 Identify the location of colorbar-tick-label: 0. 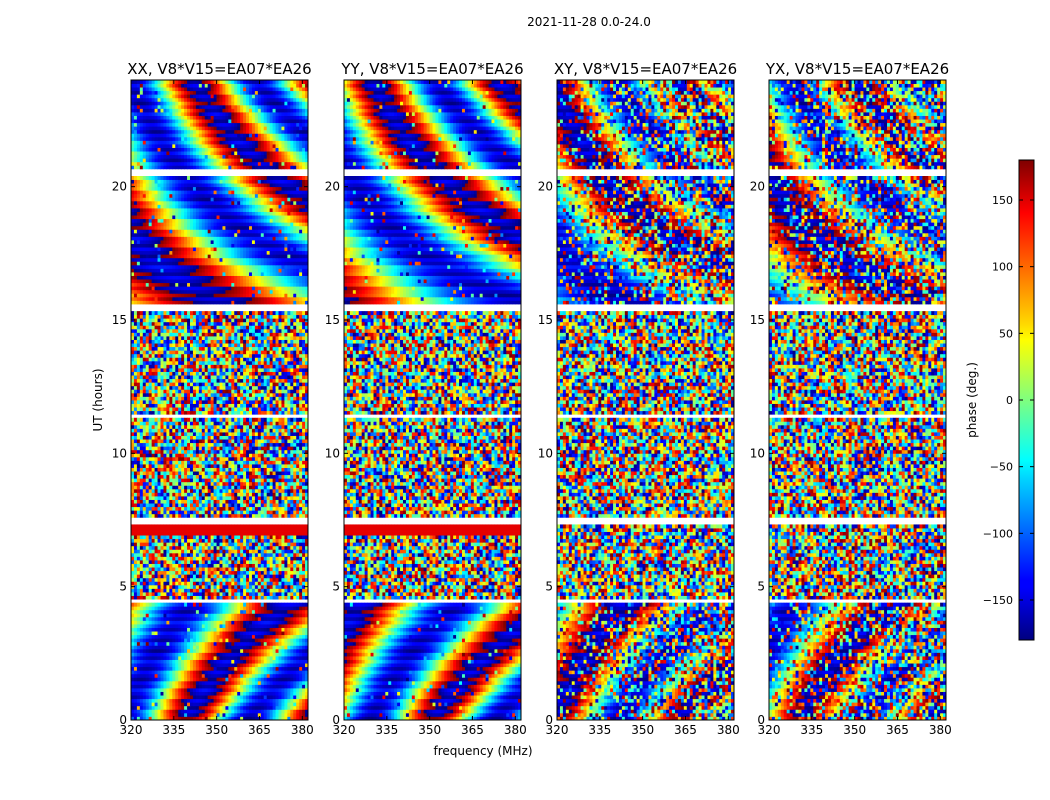
(1009, 400).